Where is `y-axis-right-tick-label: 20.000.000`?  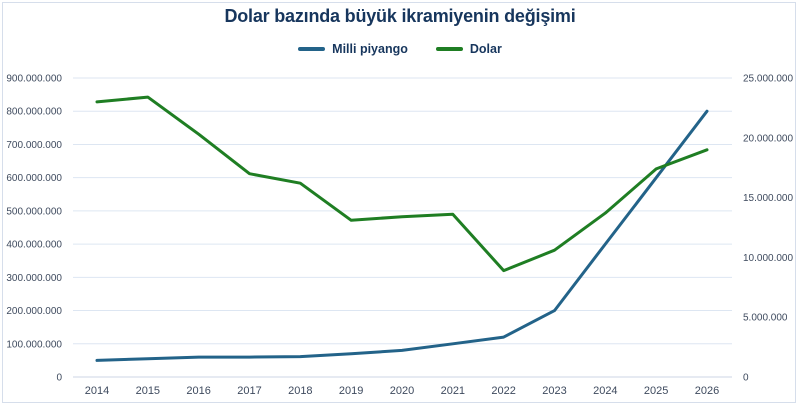 y-axis-right-tick-label: 20.000.000 is located at coordinates (768, 138).